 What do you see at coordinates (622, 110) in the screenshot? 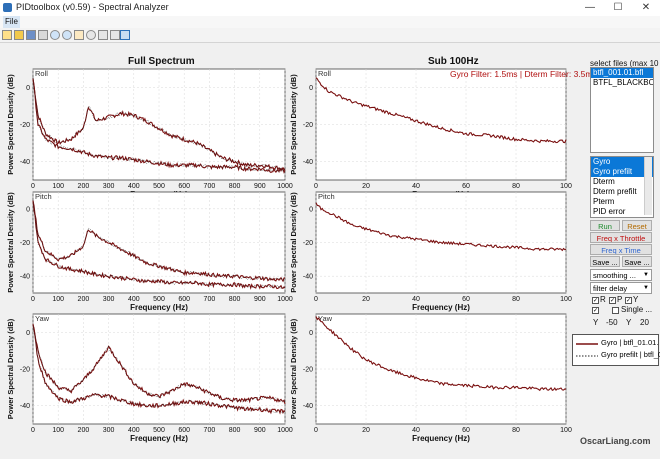
I see `file-list: btfl_001.01.bfl BTFL_BLACKBOX` at bounding box center [622, 110].